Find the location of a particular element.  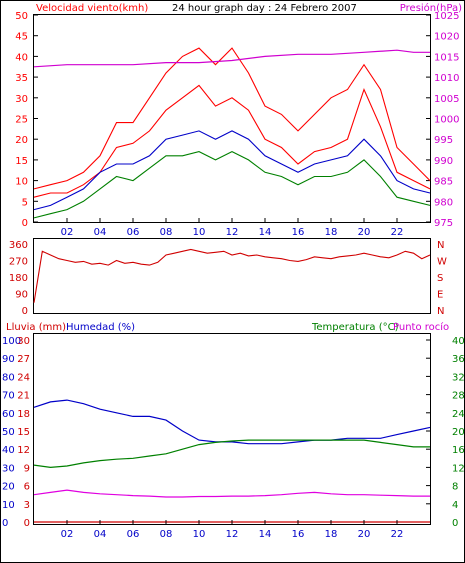

x-tick-temp: 22 is located at coordinates (397, 534).